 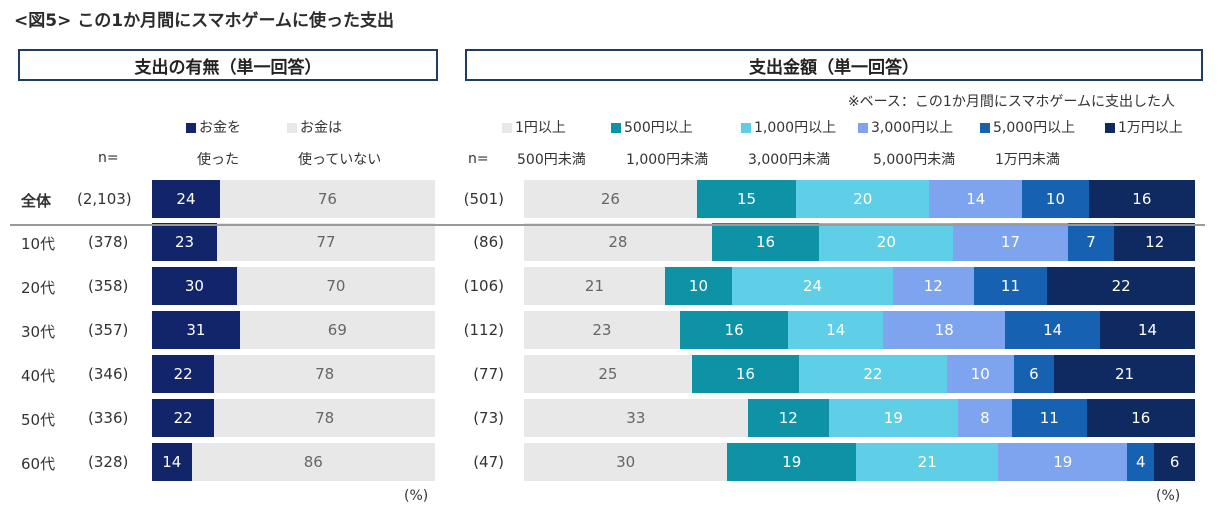 I want to click on row-category-label: 40代, so click(x=38, y=376).